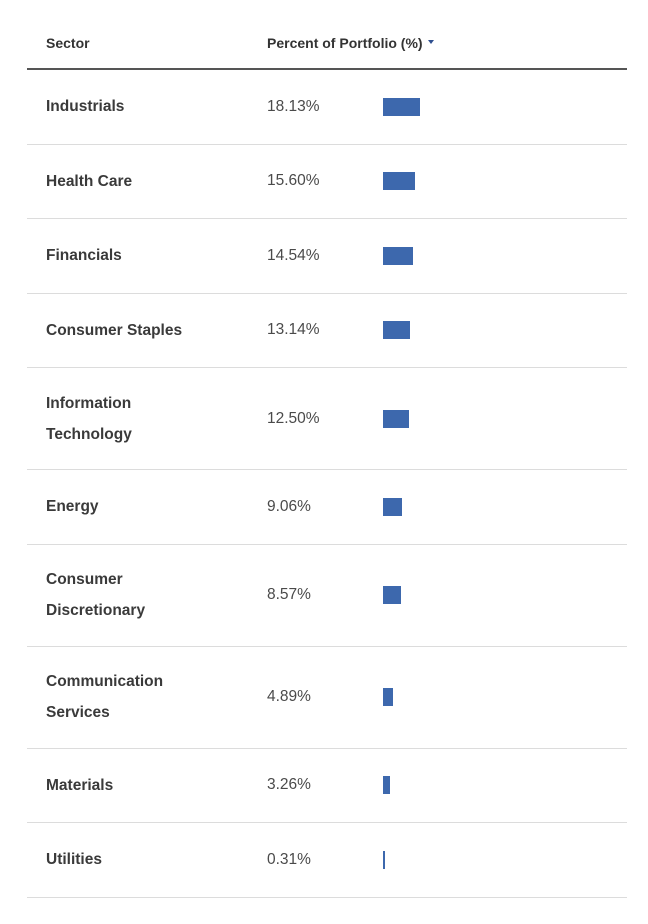 Image resolution: width=648 pixels, height=924 pixels. What do you see at coordinates (105, 697) in the screenshot?
I see `sector-name: Communication Services` at bounding box center [105, 697].